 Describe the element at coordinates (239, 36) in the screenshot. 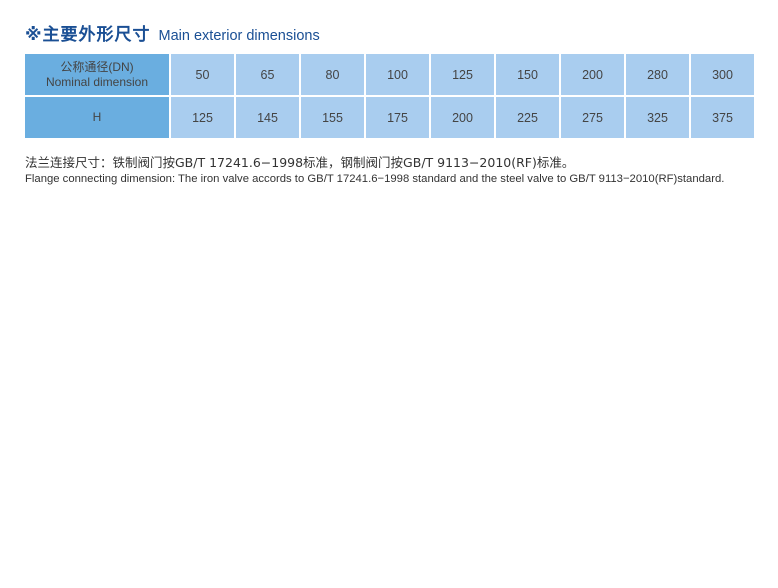

I see `title-en: Main exterior dimensions` at that location.